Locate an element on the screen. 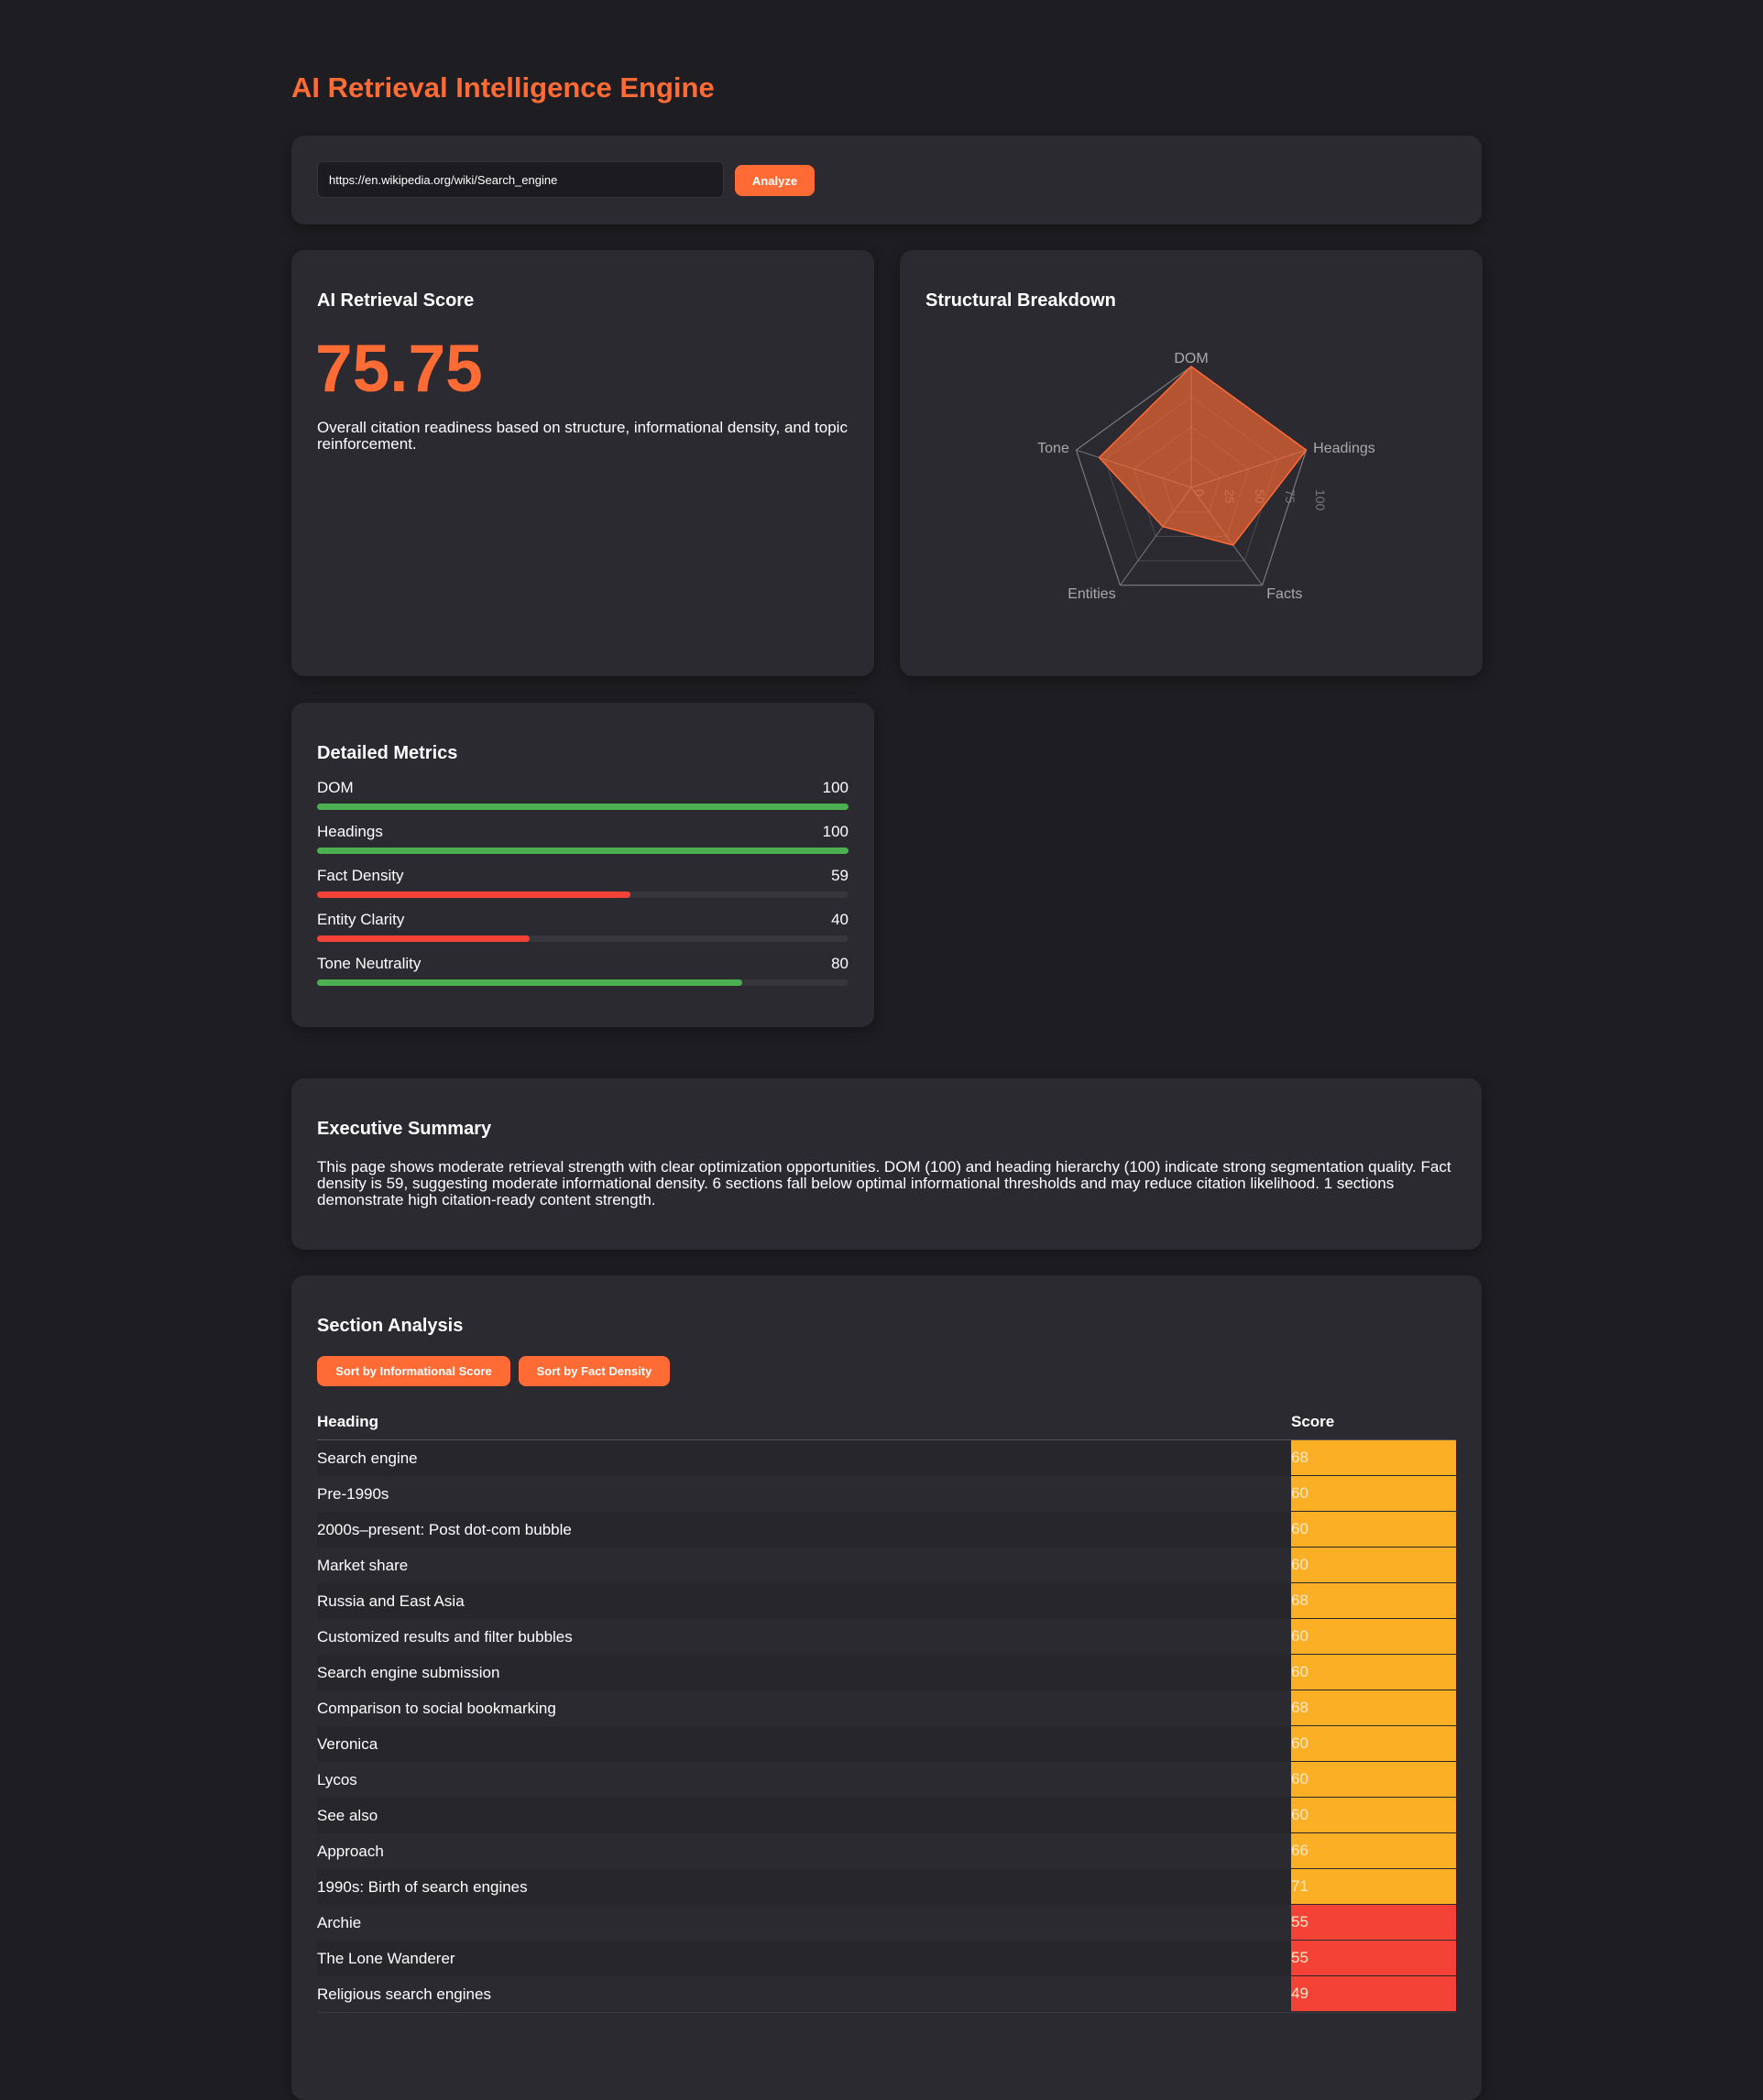  table-row: Approach 66 is located at coordinates (886, 1851).